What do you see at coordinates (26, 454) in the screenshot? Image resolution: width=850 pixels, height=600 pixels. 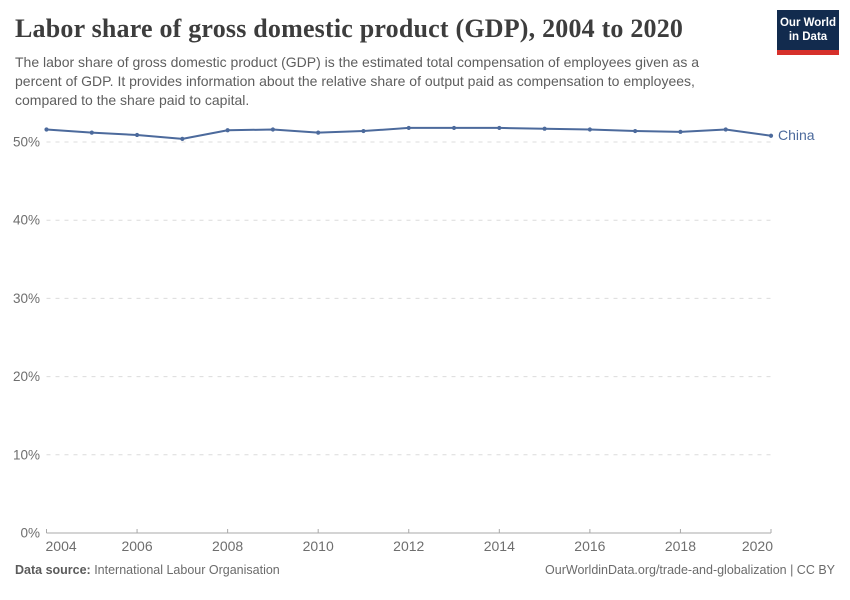 I see `y-axis-label: 10%` at bounding box center [26, 454].